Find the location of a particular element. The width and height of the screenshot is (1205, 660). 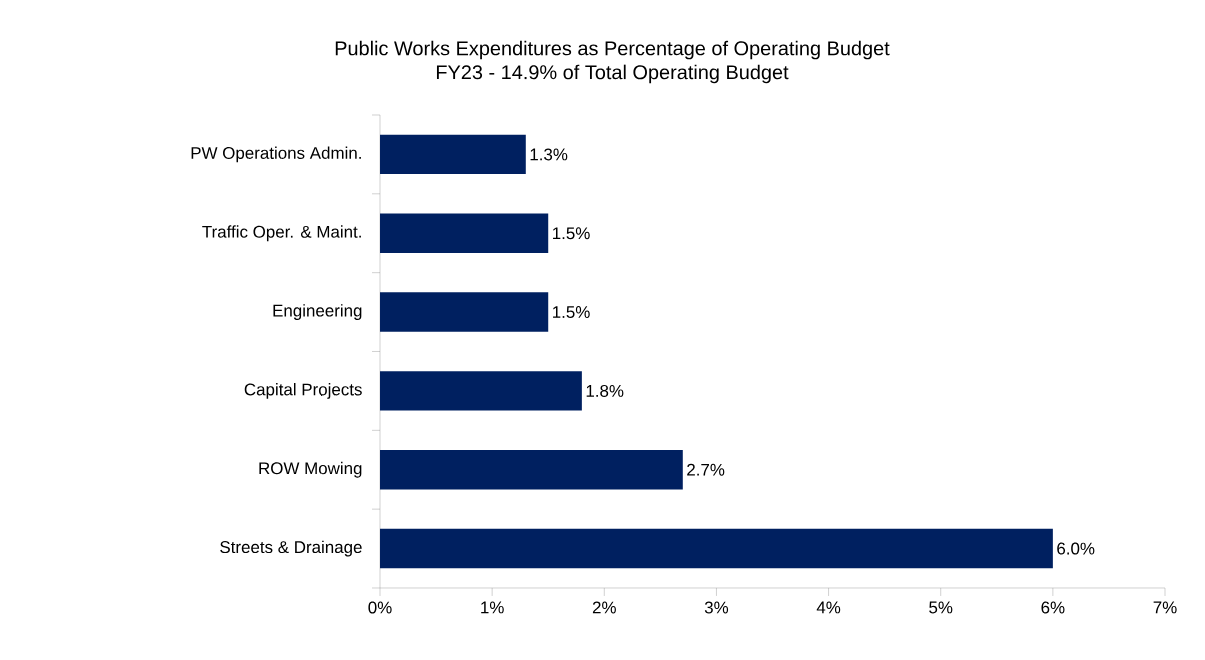

x-tick-label: 3% is located at coordinates (716, 607).